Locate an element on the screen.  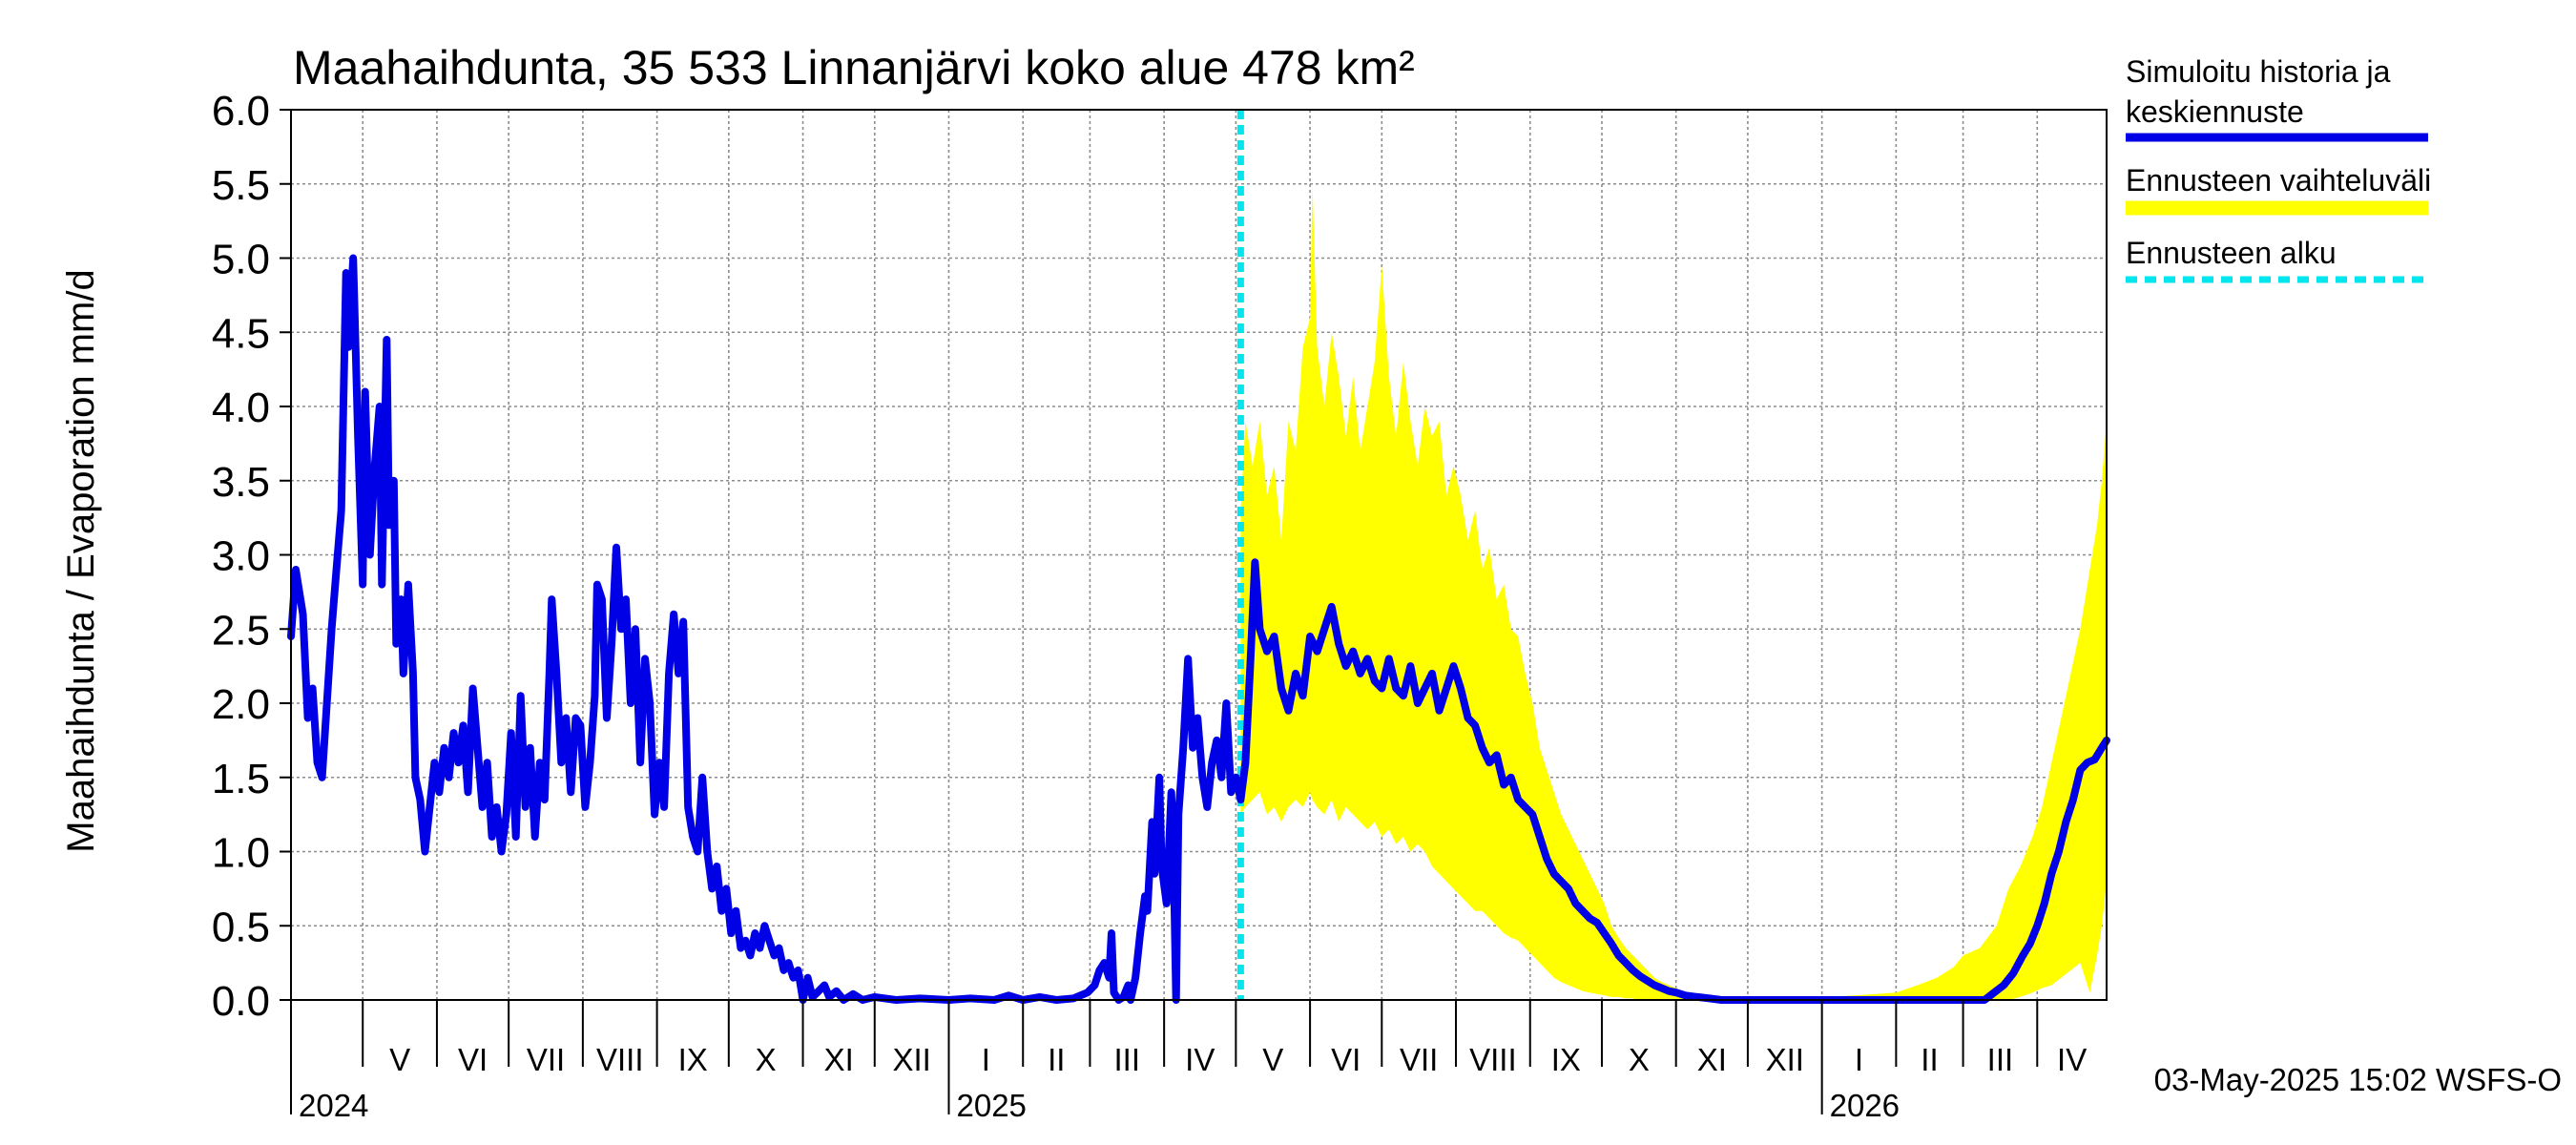
y-tick-label: 6.0 is located at coordinates (241, 112).